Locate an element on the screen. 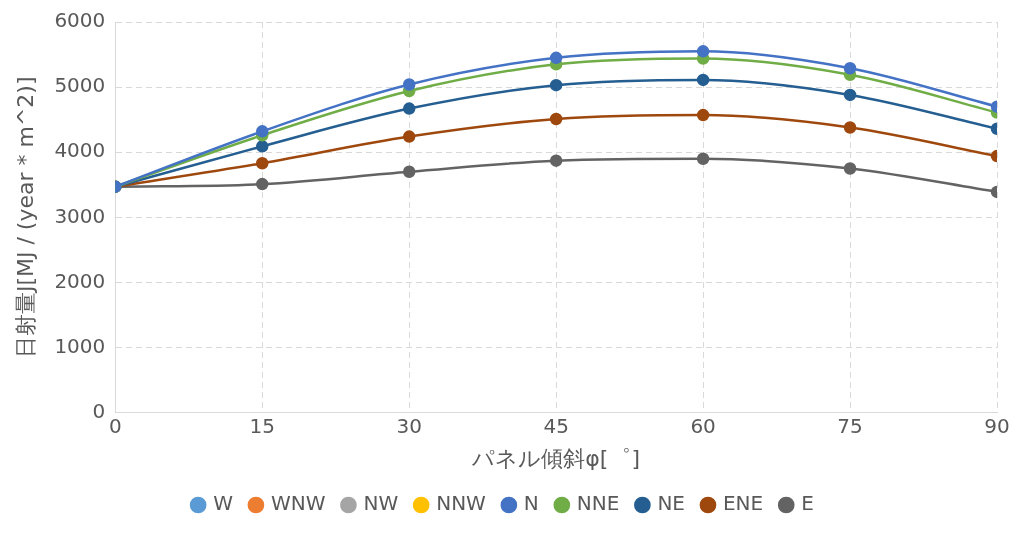  x-tick-label: 30 is located at coordinates (409, 425).